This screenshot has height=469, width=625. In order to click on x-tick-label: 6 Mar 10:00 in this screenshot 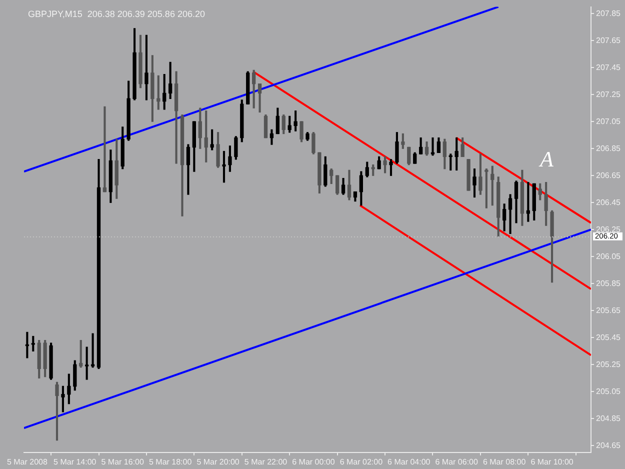, I will do `click(552, 461)`.